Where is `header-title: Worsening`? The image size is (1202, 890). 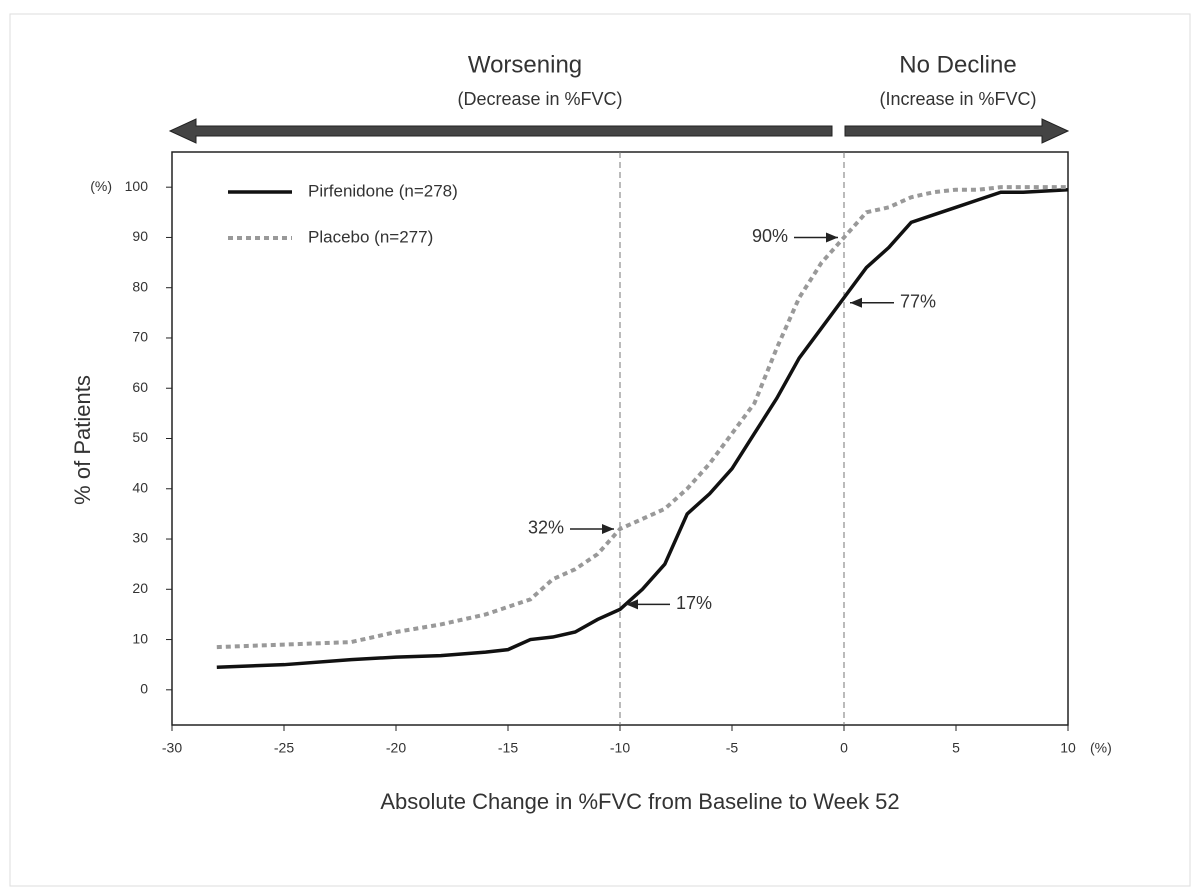
header-title: Worsening is located at coordinates (525, 64).